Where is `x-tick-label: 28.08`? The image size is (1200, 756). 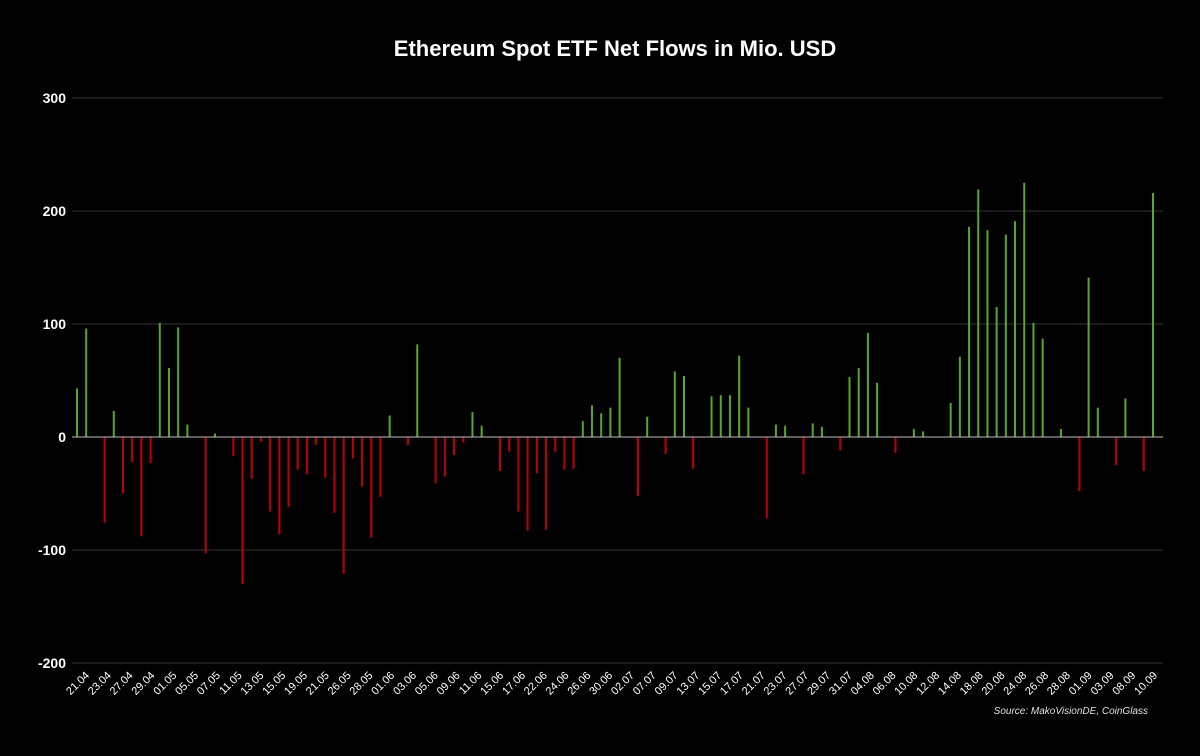 x-tick-label: 28.08 is located at coordinates (1059, 684).